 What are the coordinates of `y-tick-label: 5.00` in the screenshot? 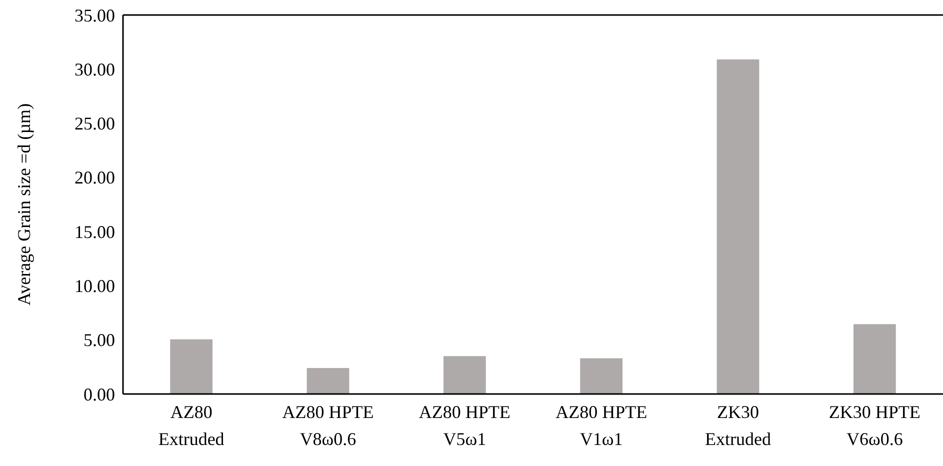 It's located at (99, 340).